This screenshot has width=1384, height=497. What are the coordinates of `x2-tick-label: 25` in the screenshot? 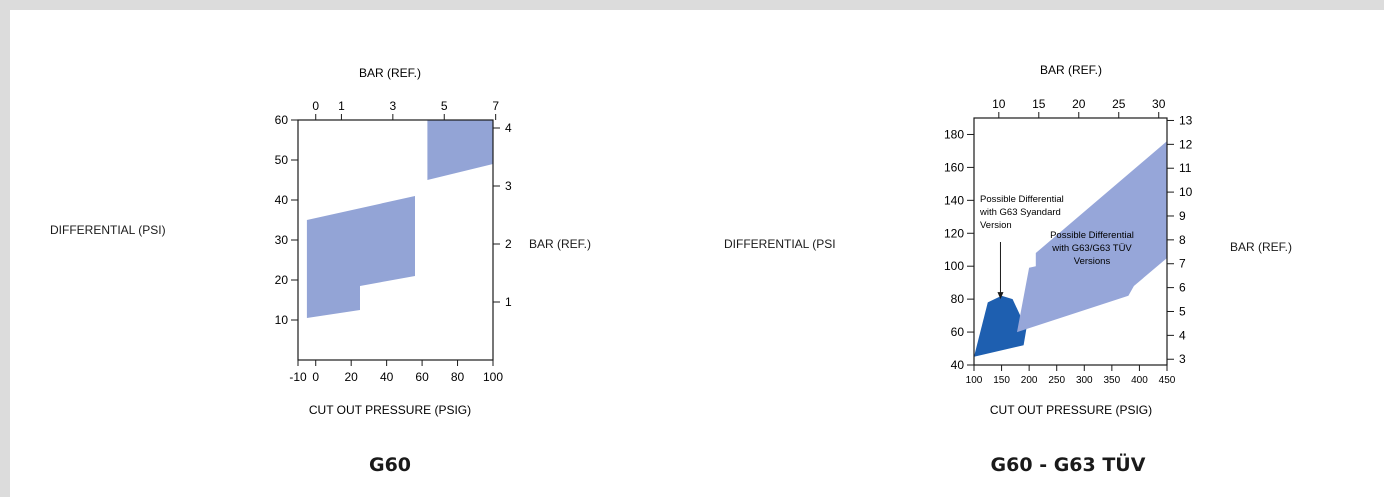 It's located at (1119, 104).